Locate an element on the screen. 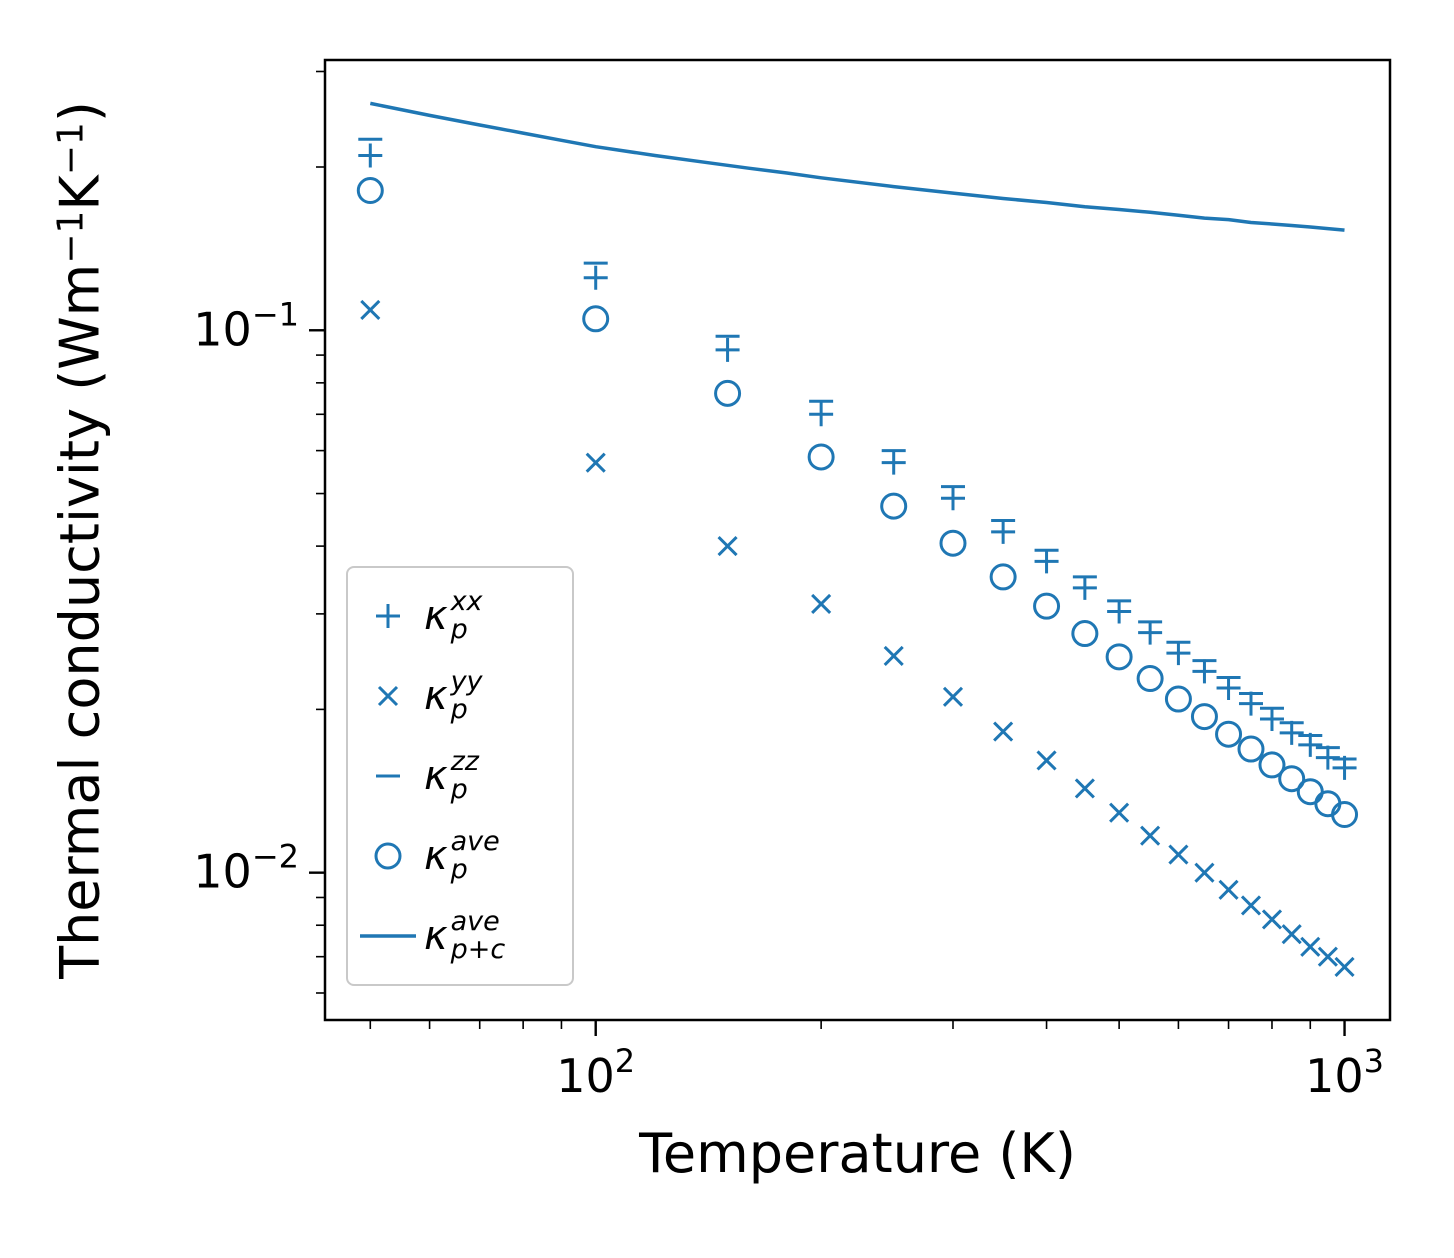 Image resolution: width=1454 pixels, height=1258 pixels. legend-item-kp_xx: κ xx p is located at coordinates (460, 616).